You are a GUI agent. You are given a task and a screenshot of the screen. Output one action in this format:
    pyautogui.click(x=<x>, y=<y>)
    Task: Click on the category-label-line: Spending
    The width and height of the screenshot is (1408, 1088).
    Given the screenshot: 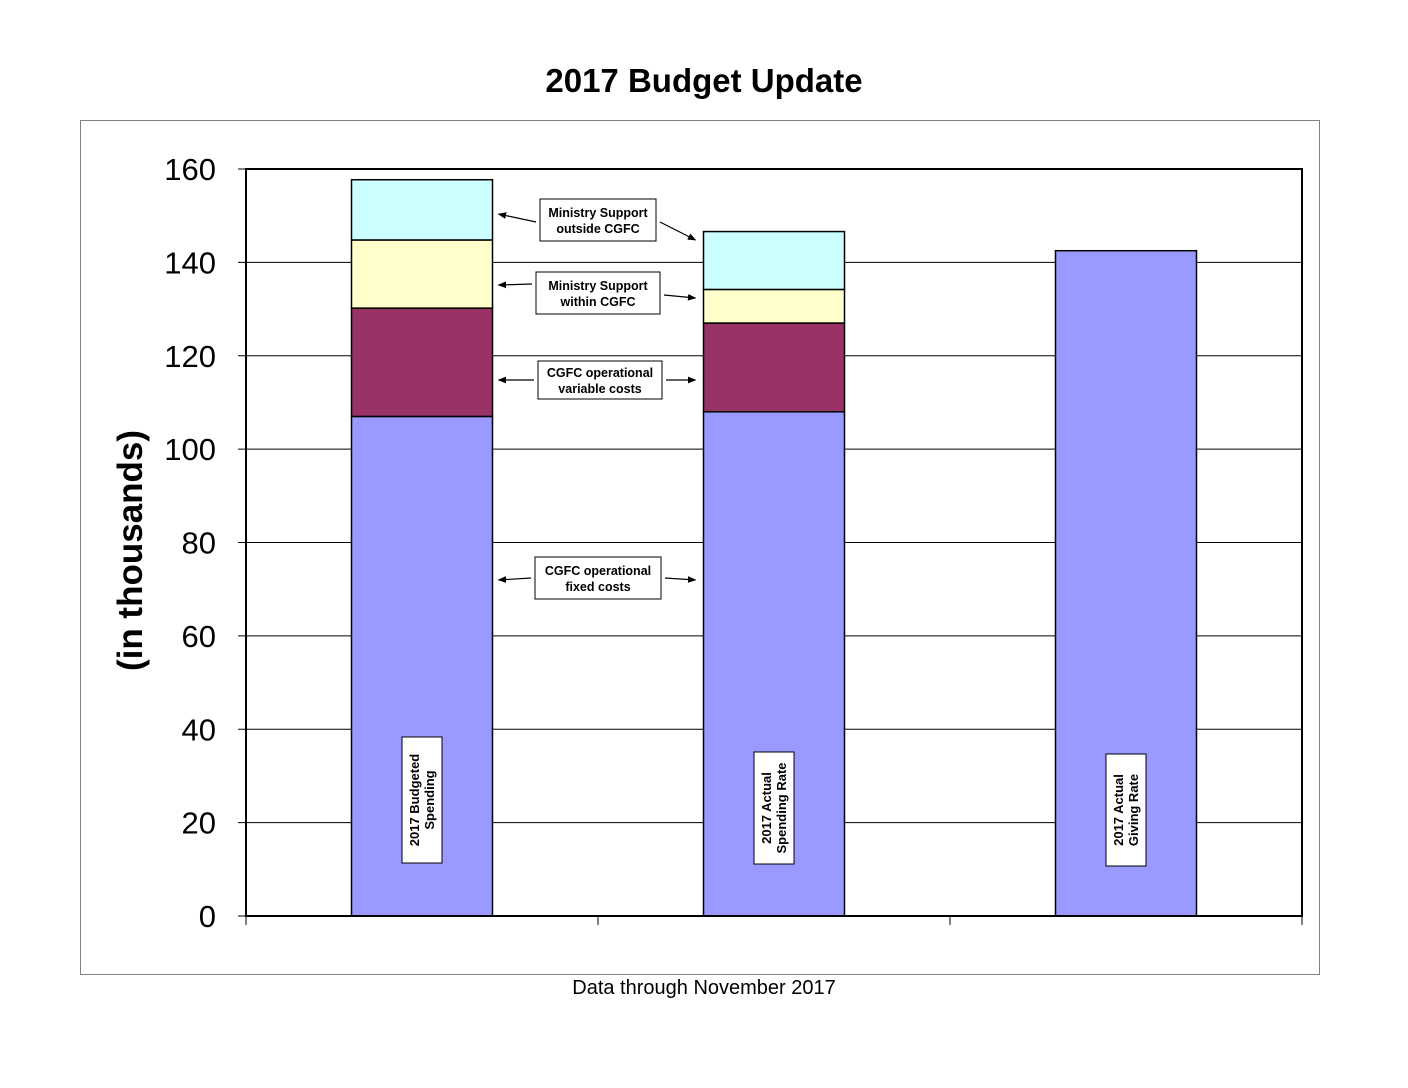 What is the action you would take?
    pyautogui.click(x=429, y=799)
    